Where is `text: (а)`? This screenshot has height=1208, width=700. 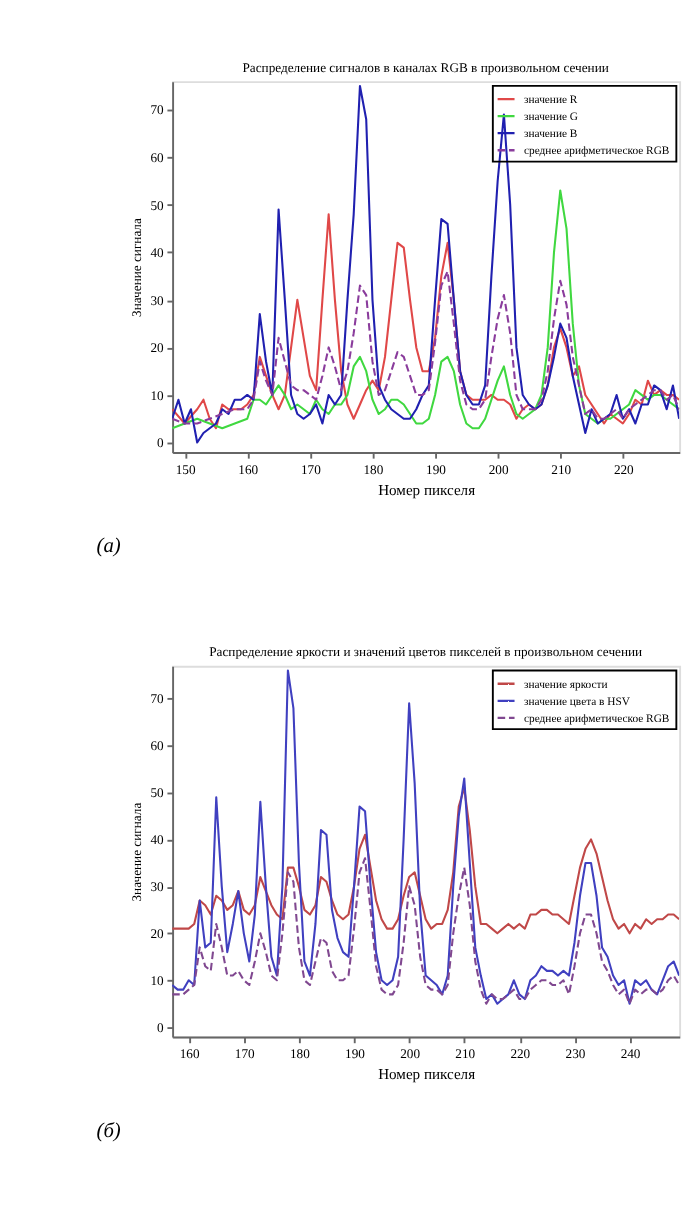 text: (а) is located at coordinates (109, 547).